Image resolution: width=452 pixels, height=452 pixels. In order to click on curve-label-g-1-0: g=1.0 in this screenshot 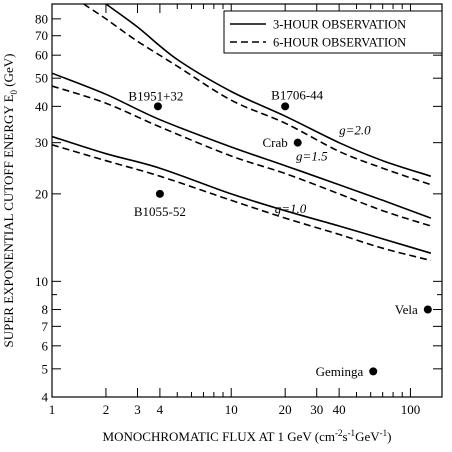, I will do `click(291, 208)`.